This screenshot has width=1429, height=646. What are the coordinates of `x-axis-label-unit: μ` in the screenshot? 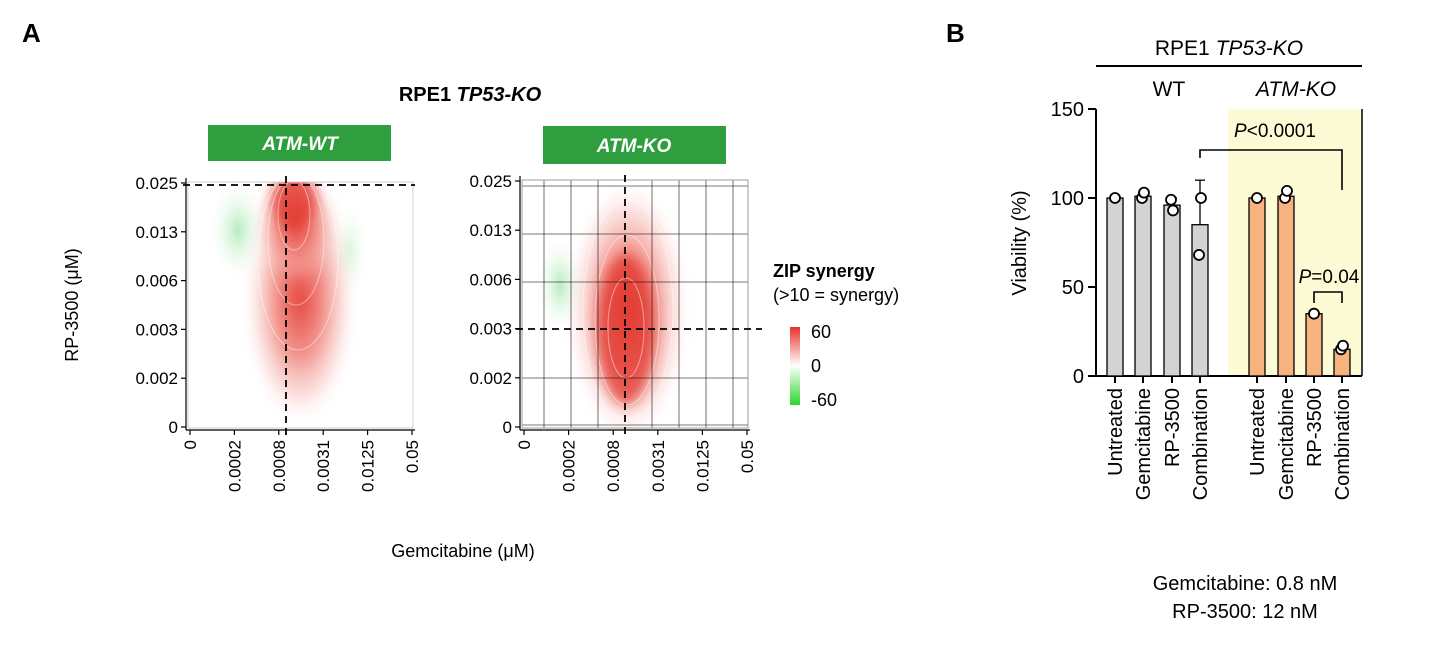 It's located at (508, 551).